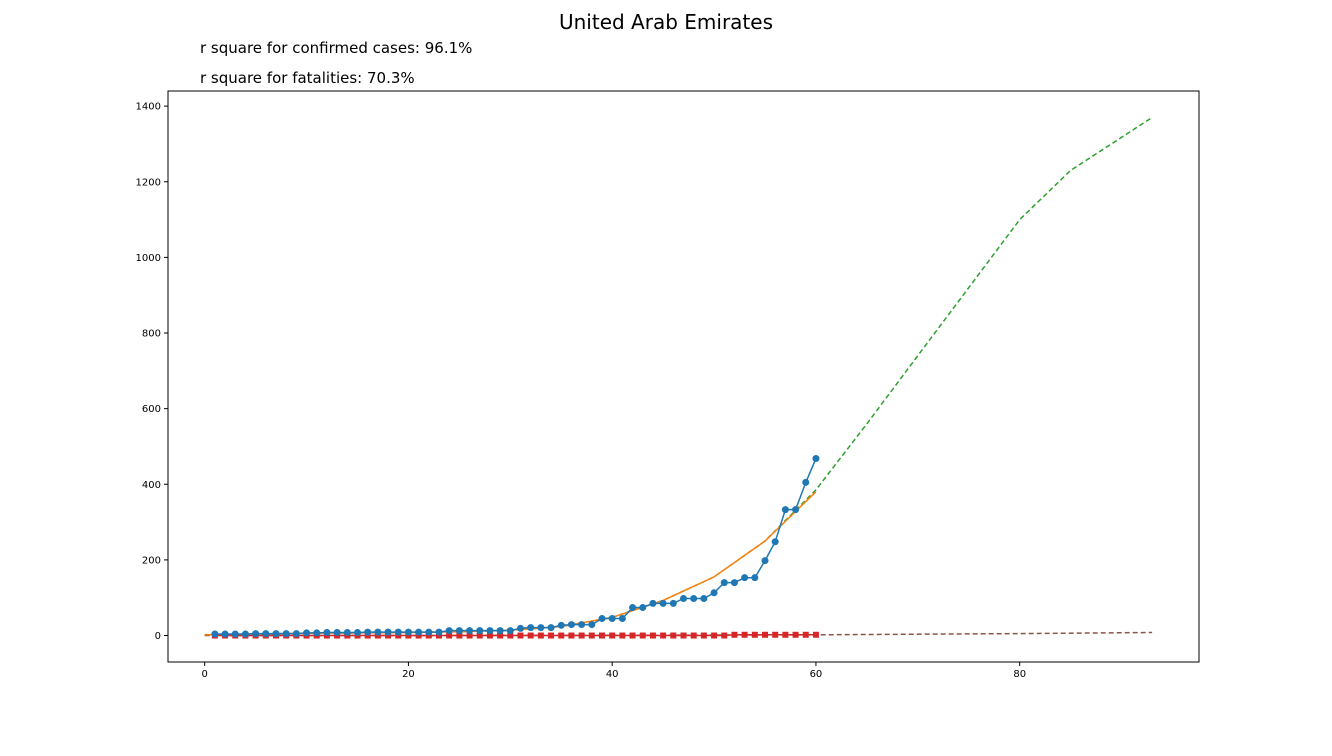 The height and width of the screenshot is (756, 1332). What do you see at coordinates (158, 636) in the screenshot?
I see `y-tick-label: 0` at bounding box center [158, 636].